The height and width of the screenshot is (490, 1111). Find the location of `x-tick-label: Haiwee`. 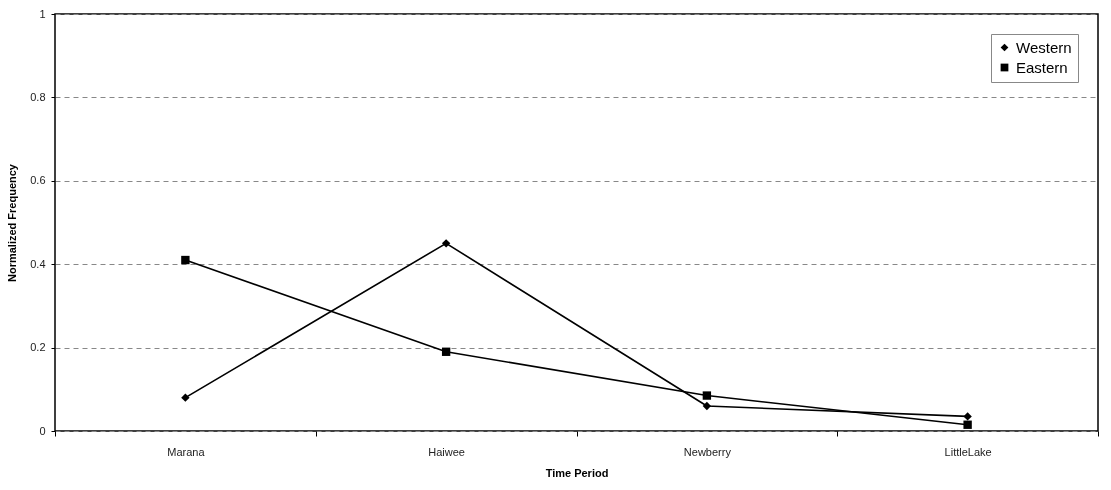

x-tick-label: Haiwee is located at coordinates (446, 451).